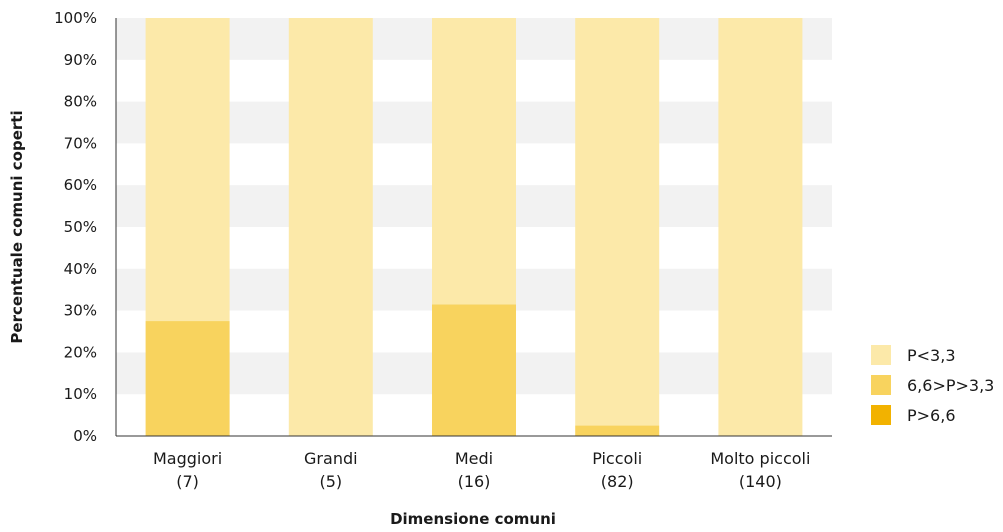 Image resolution: width=1003 pixels, height=532 pixels. Describe the element at coordinates (80, 311) in the screenshot. I see `y-tick-label: 30%` at that location.